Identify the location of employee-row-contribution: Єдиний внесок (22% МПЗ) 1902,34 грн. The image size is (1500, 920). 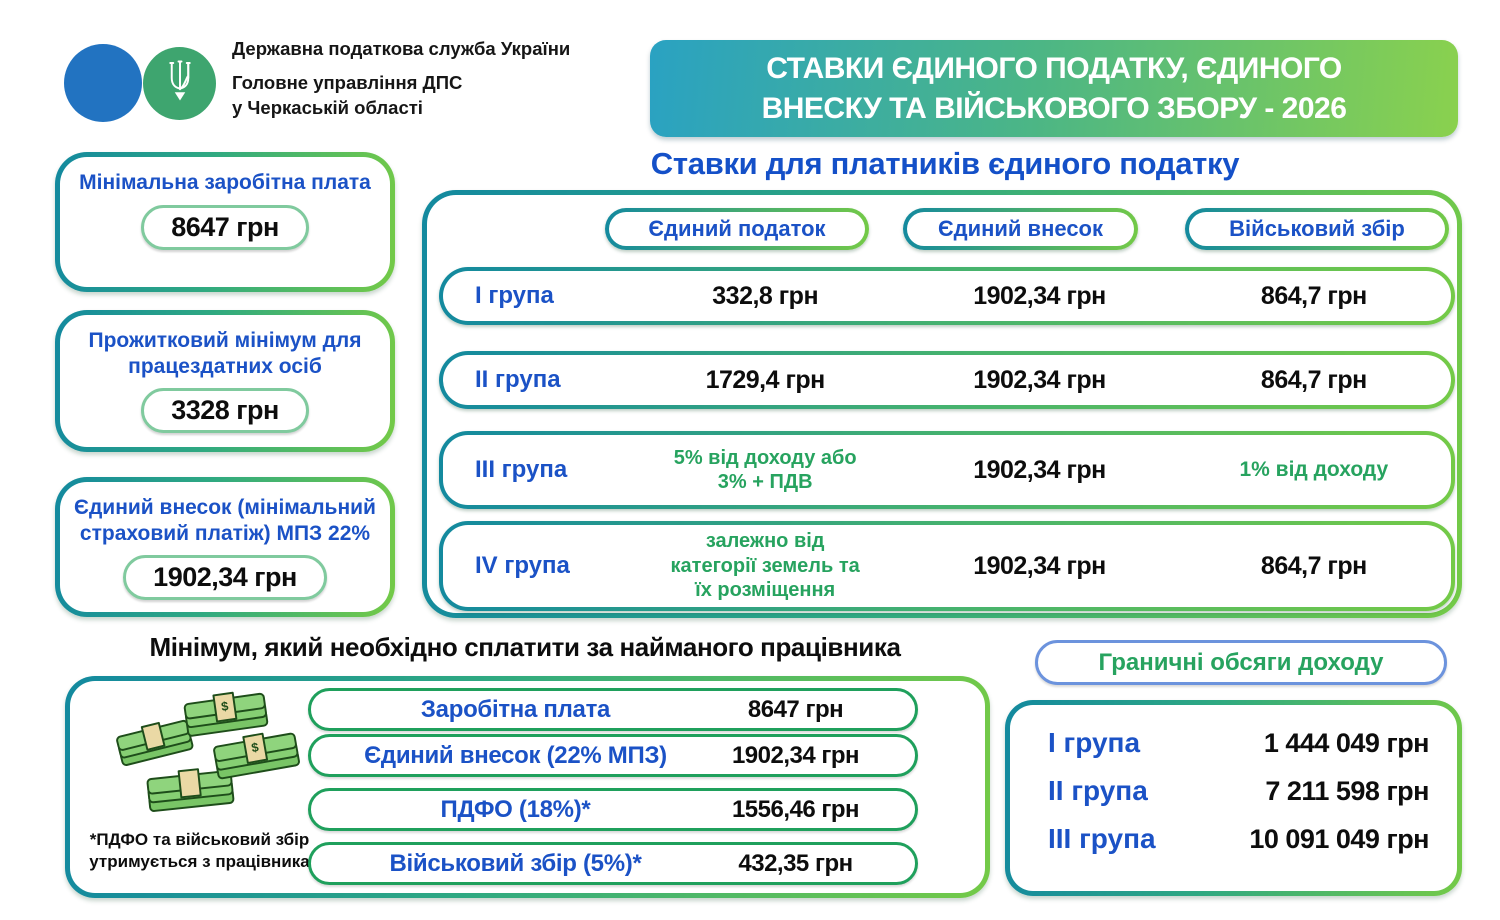
(613, 755).